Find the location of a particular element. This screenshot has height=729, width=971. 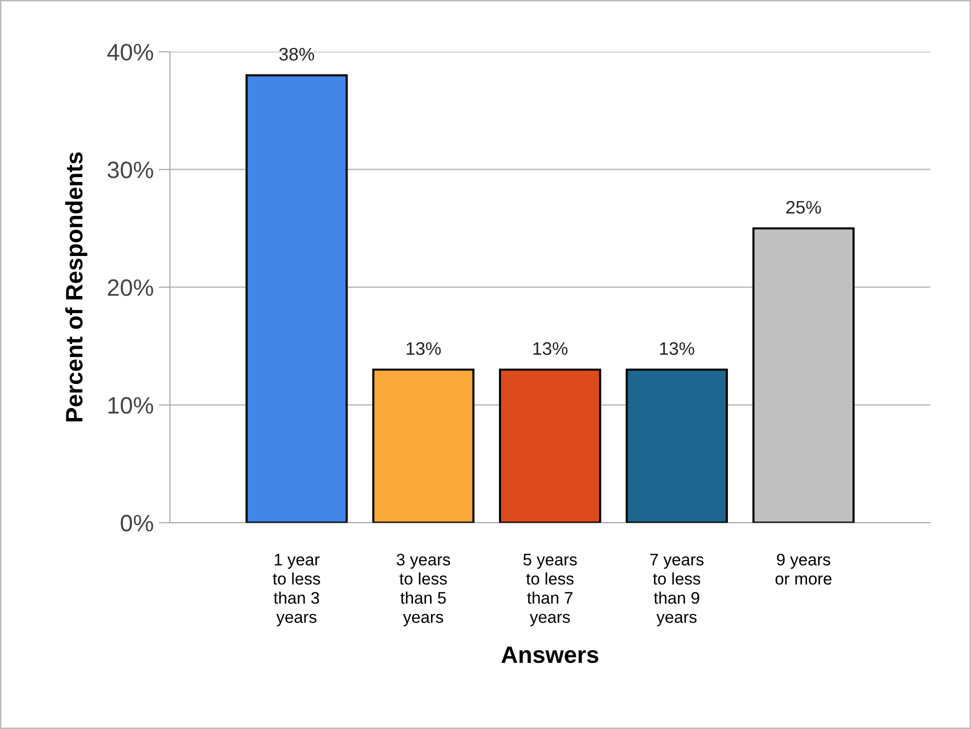

x-tick-label: 9 years or more is located at coordinates (803, 569).